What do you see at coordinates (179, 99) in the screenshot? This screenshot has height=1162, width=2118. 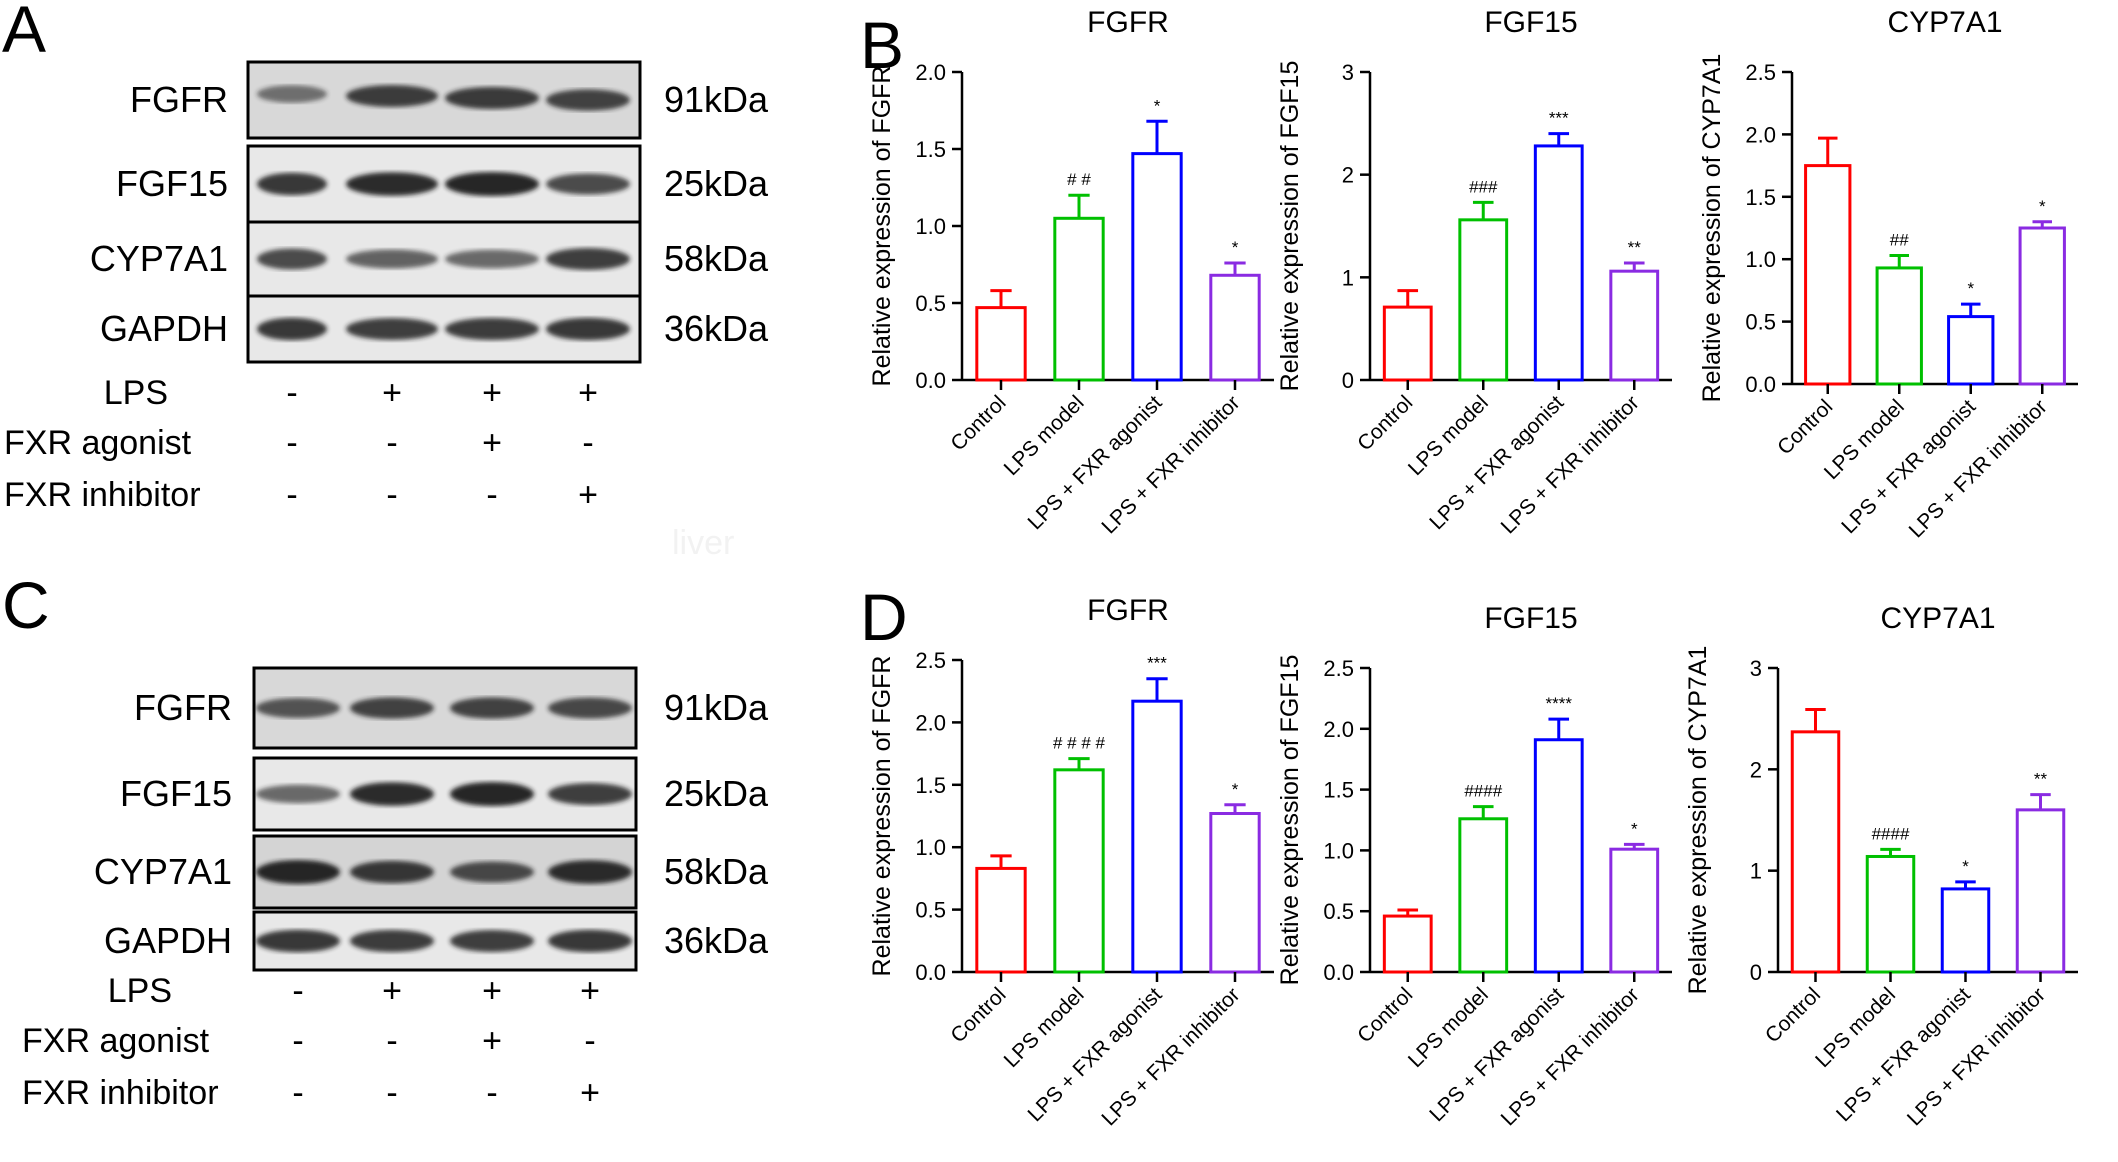 I see `protein-label: FGFR` at bounding box center [179, 99].